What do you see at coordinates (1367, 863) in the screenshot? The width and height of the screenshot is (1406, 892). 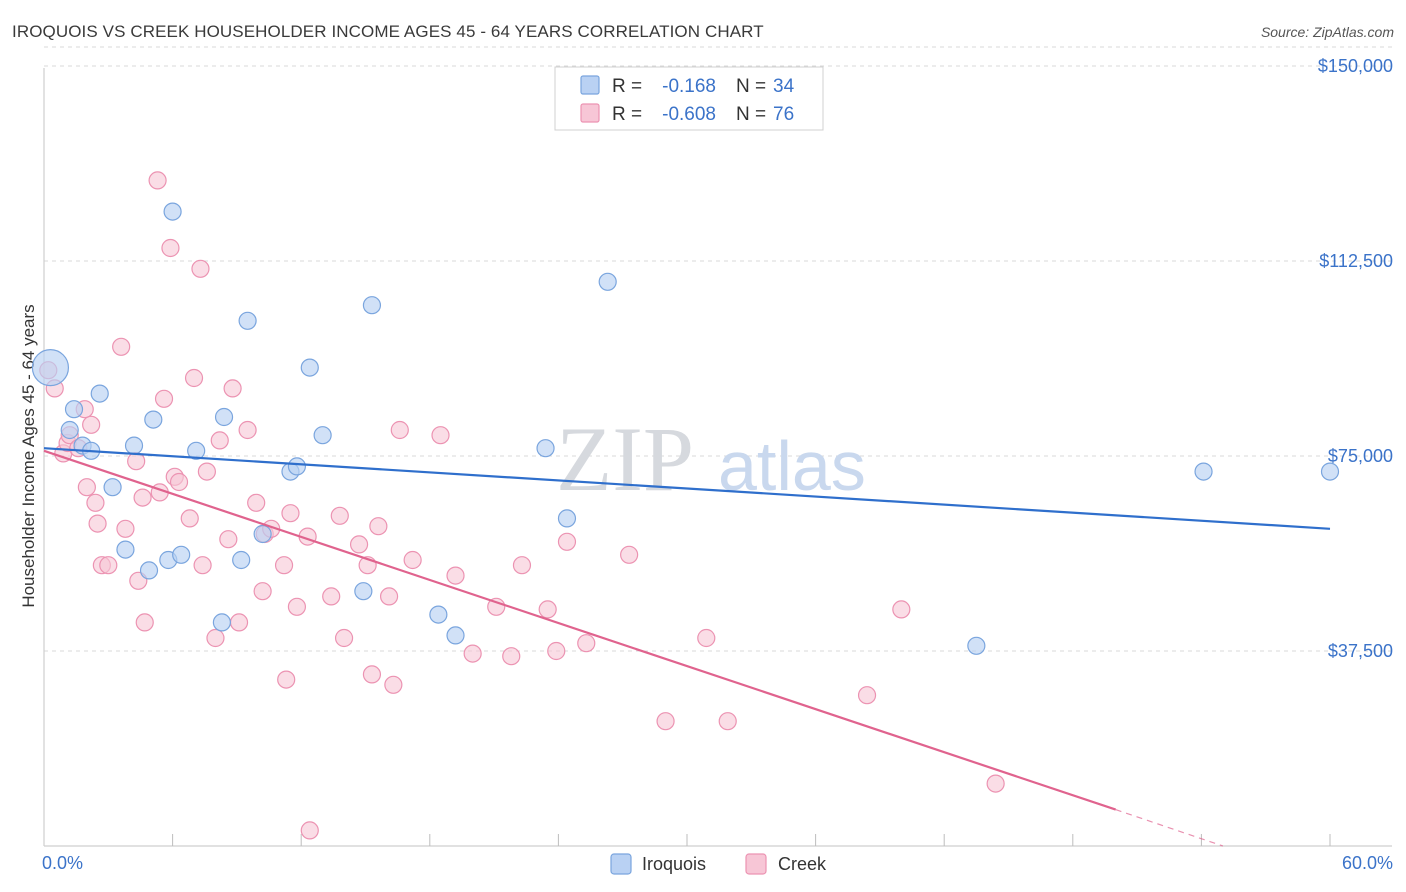 I see `x-tick-label-max: 60.0%` at bounding box center [1367, 863].